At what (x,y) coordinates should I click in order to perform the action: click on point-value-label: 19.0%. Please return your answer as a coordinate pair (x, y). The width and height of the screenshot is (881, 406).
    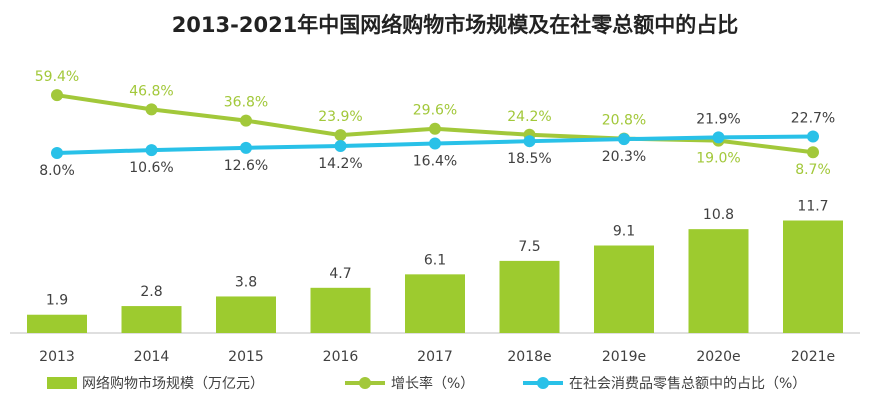
    Looking at the image, I should click on (718, 159).